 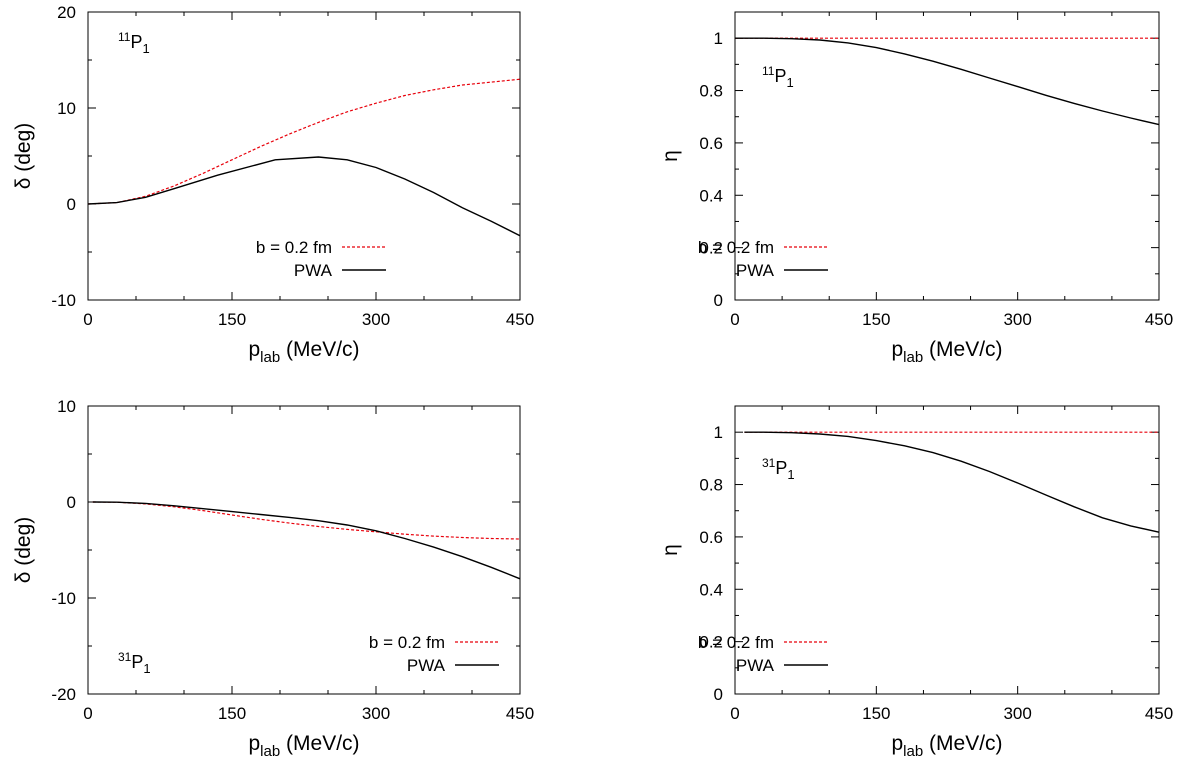 What do you see at coordinates (63, 694) in the screenshot?
I see `y-tick-label: -20` at bounding box center [63, 694].